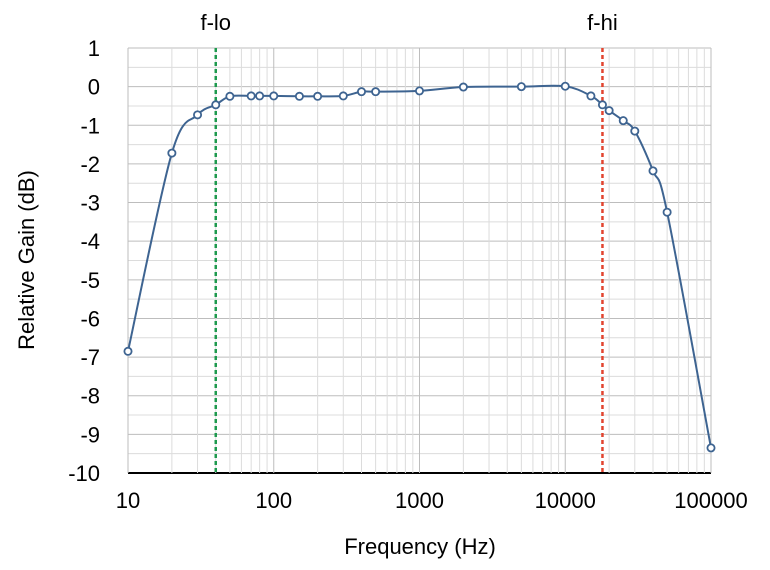 The height and width of the screenshot is (570, 770). What do you see at coordinates (90, 241) in the screenshot?
I see `y-tick-label: -4` at bounding box center [90, 241].